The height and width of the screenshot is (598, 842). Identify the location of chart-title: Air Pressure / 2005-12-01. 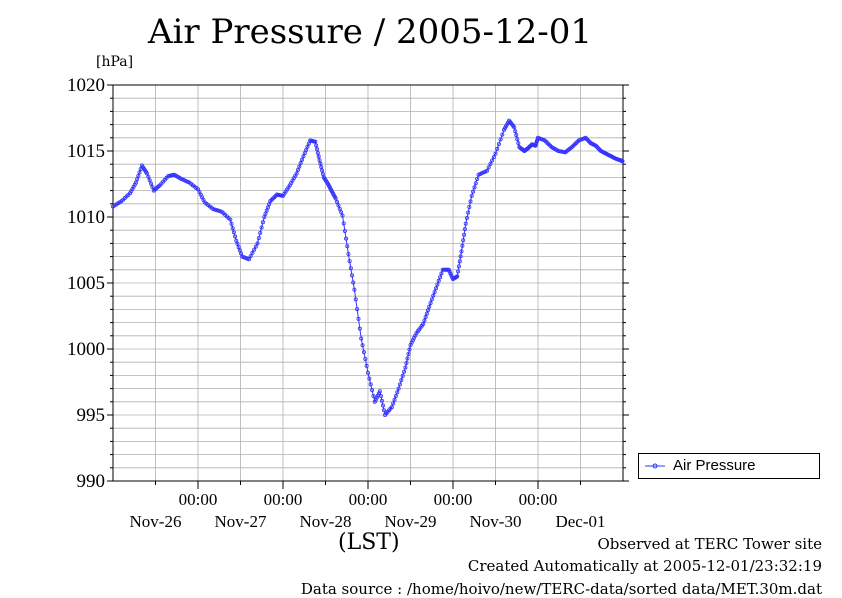
(369, 32).